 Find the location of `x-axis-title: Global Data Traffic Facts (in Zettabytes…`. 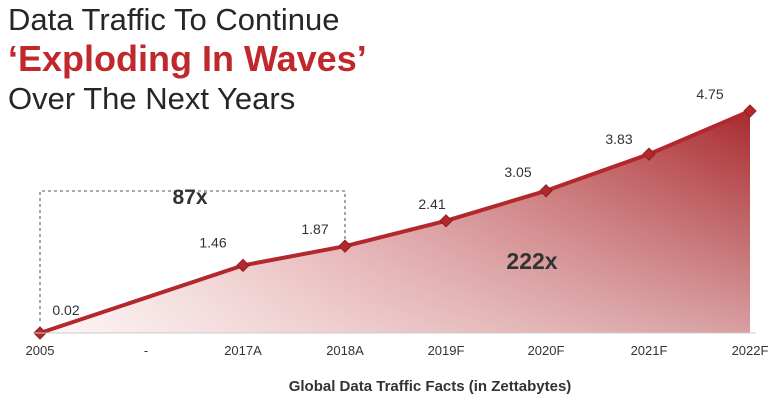

x-axis-title: Global Data Traffic Facts (in Zettabytes… is located at coordinates (430, 386).